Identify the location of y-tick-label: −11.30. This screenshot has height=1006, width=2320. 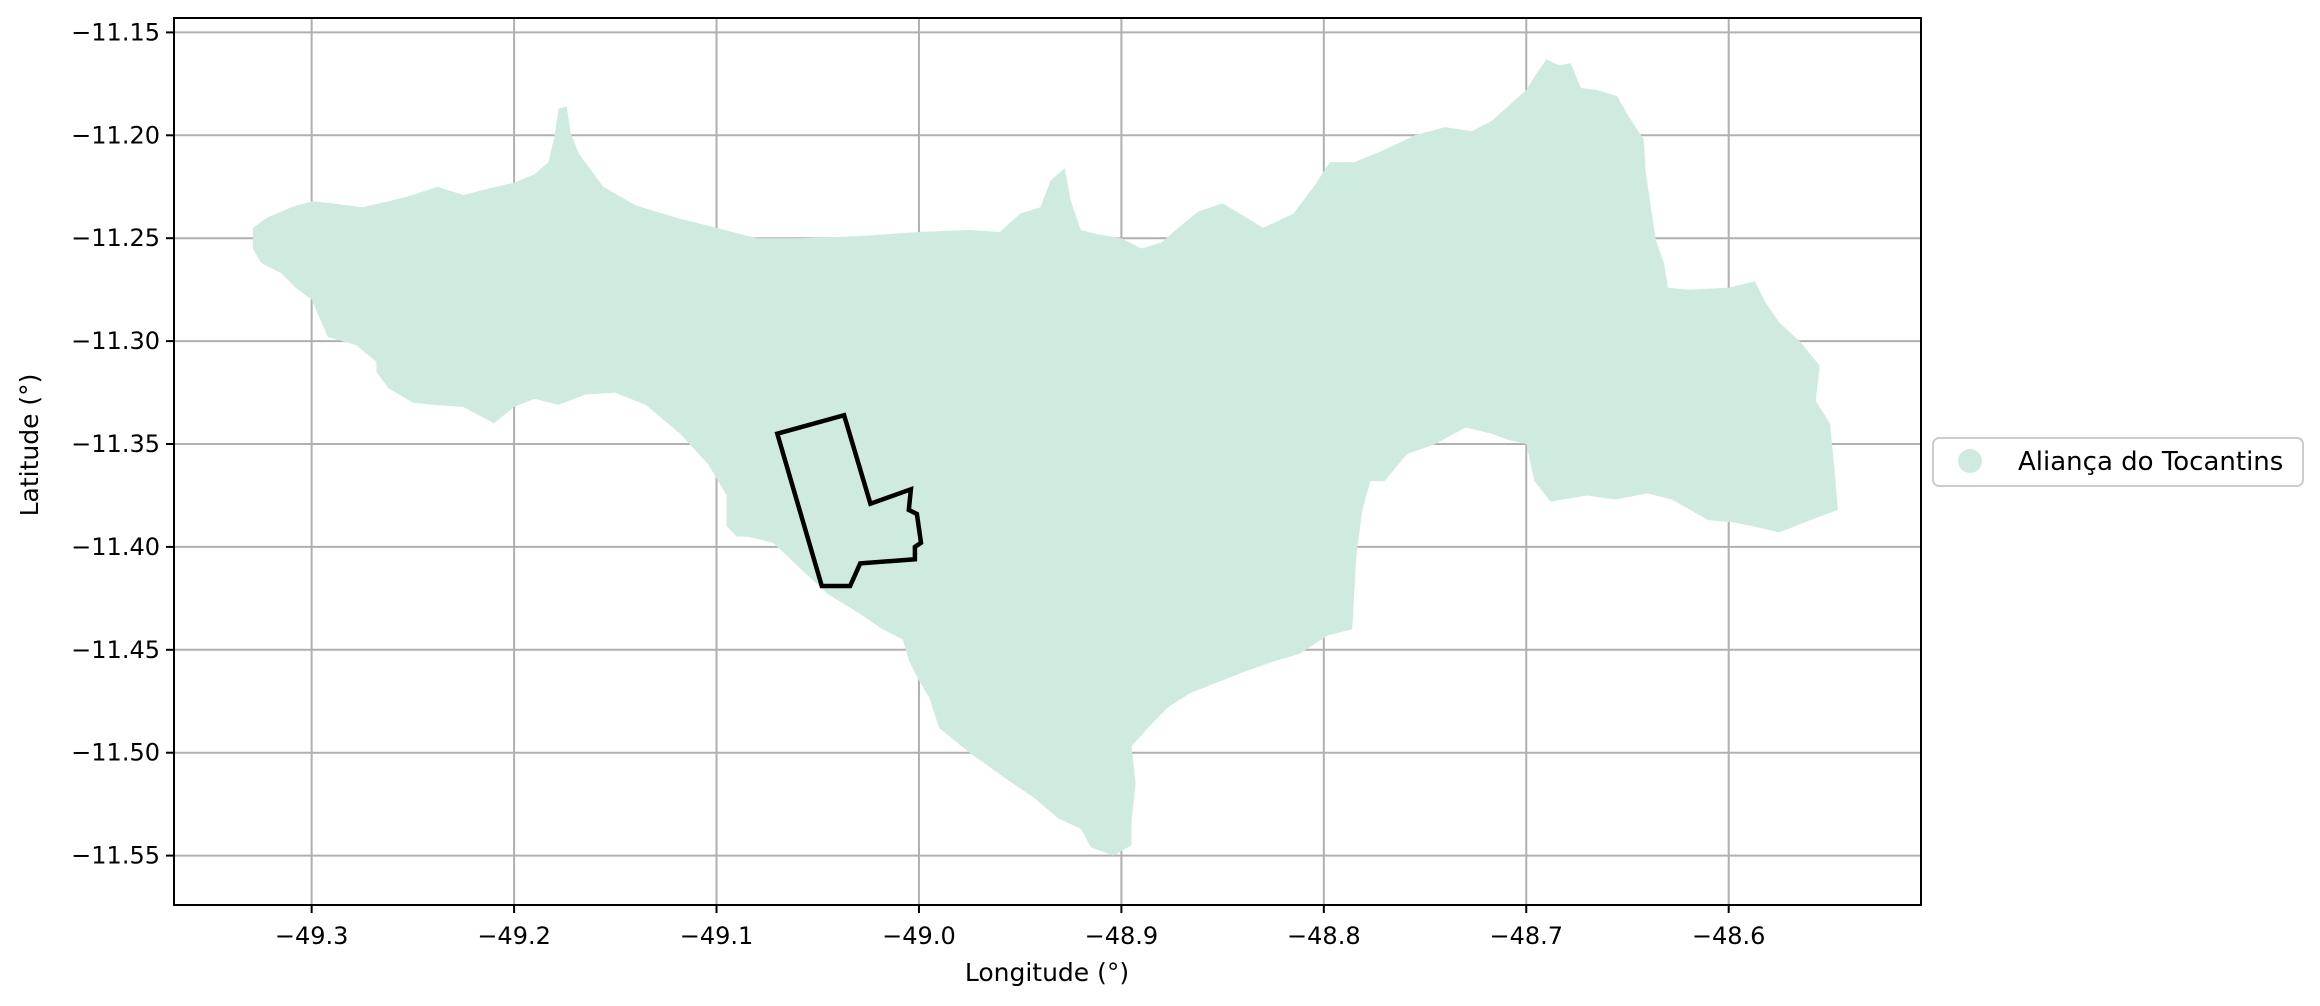
(115, 341).